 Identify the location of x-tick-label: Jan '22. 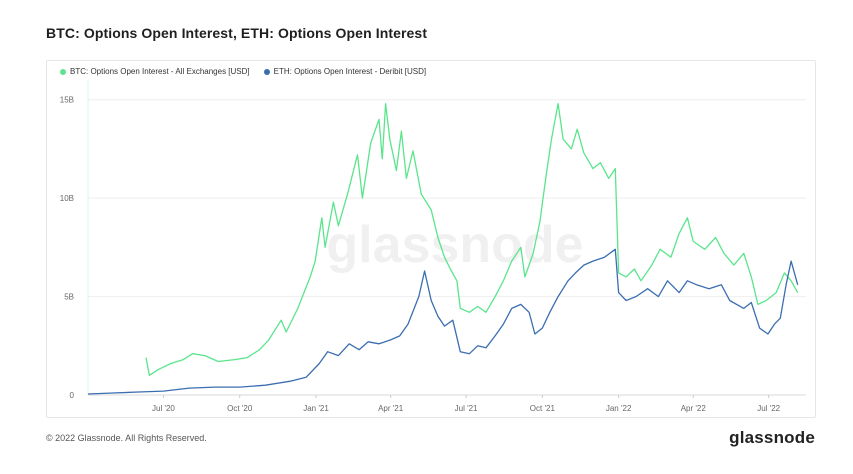
(619, 408).